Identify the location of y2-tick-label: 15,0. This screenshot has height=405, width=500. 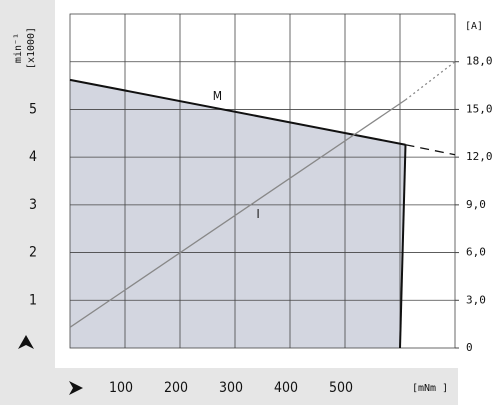
(479, 108).